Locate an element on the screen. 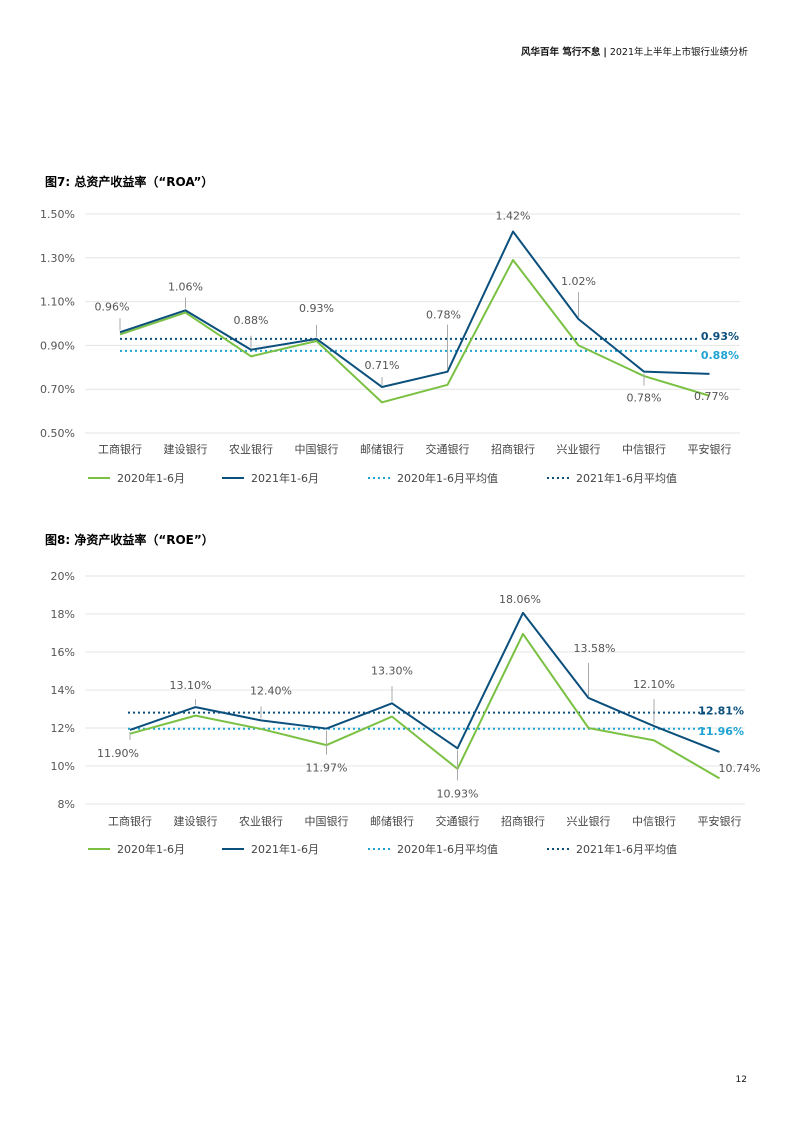  y-tick-label: 0.70% is located at coordinates (57, 389).